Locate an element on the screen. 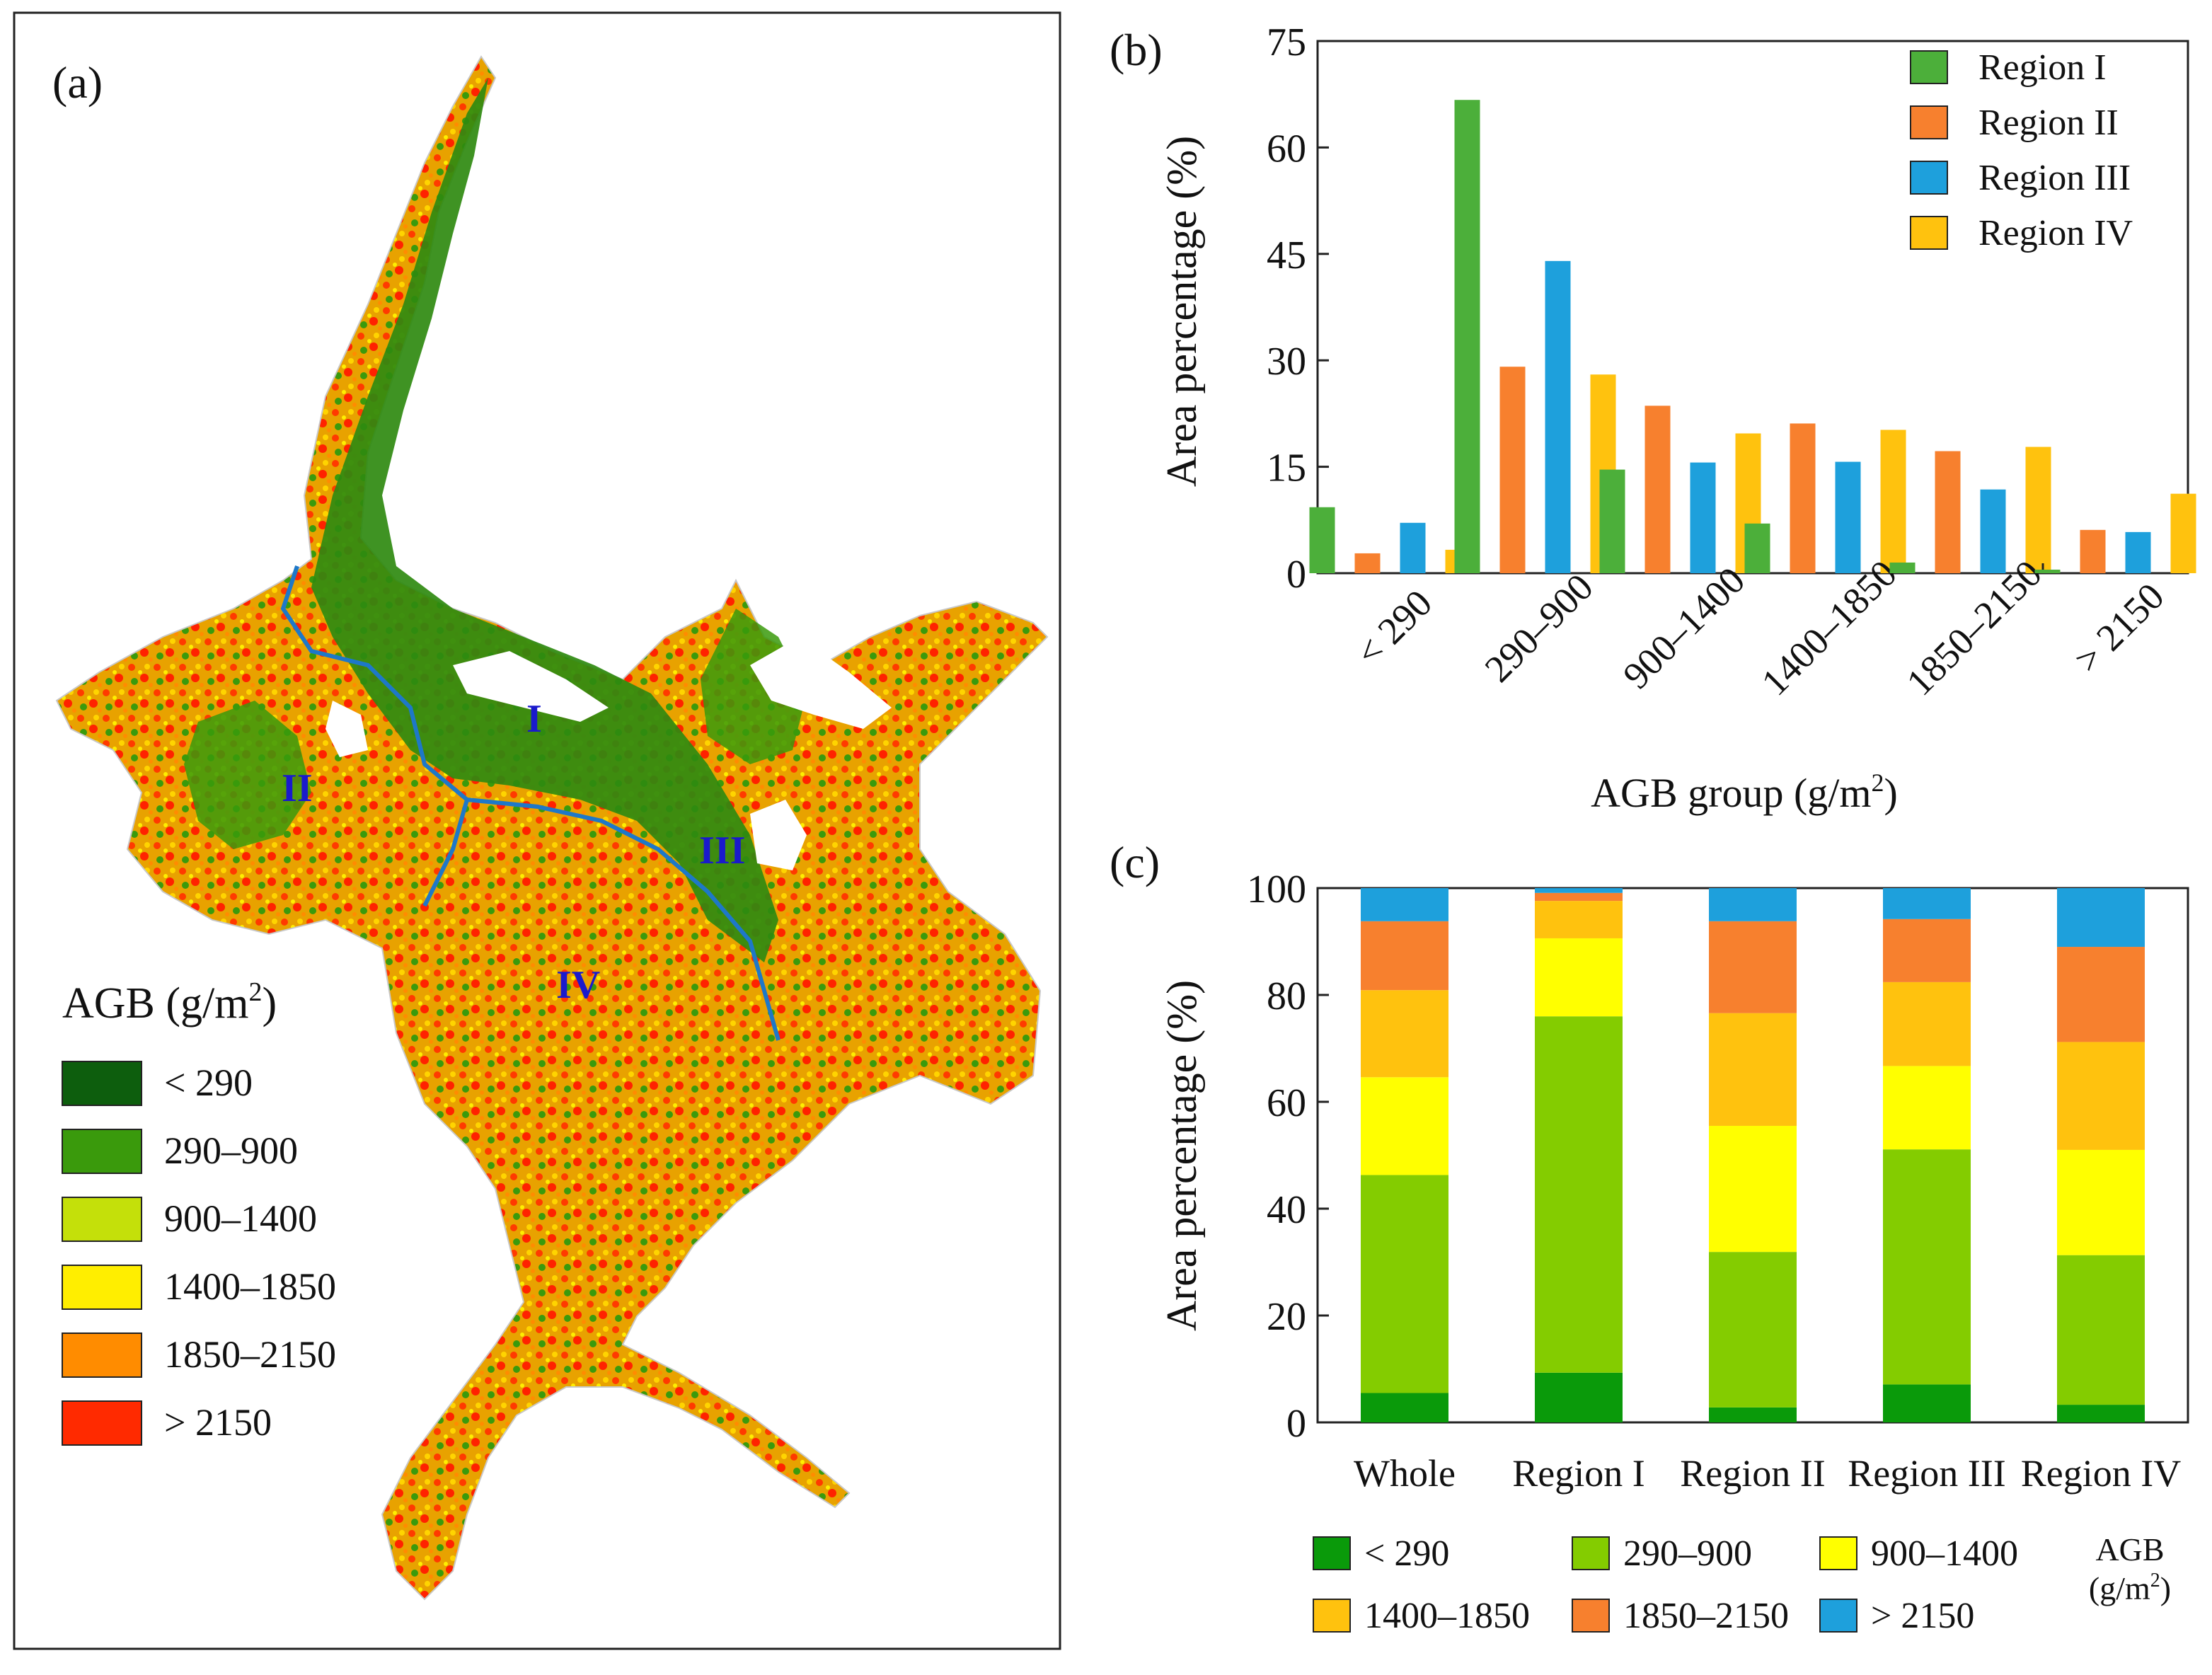  panel-b-y-tick-label: 45 is located at coordinates (1286, 255).